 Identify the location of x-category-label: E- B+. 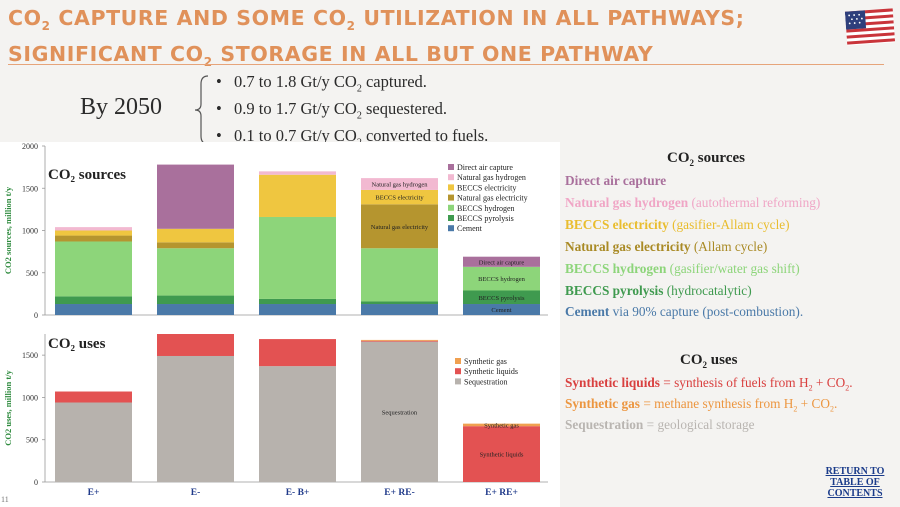
(298, 493).